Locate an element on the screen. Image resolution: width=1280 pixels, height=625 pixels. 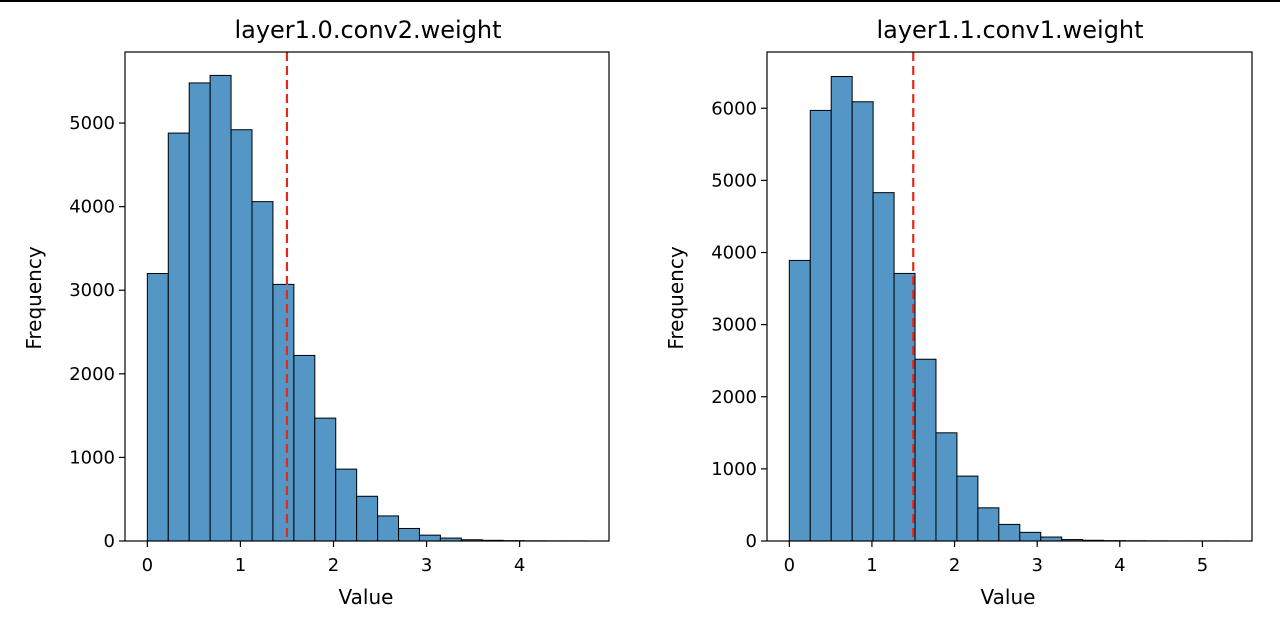
chart-title: layer1.1.conv1.weight is located at coordinates (1009, 30).